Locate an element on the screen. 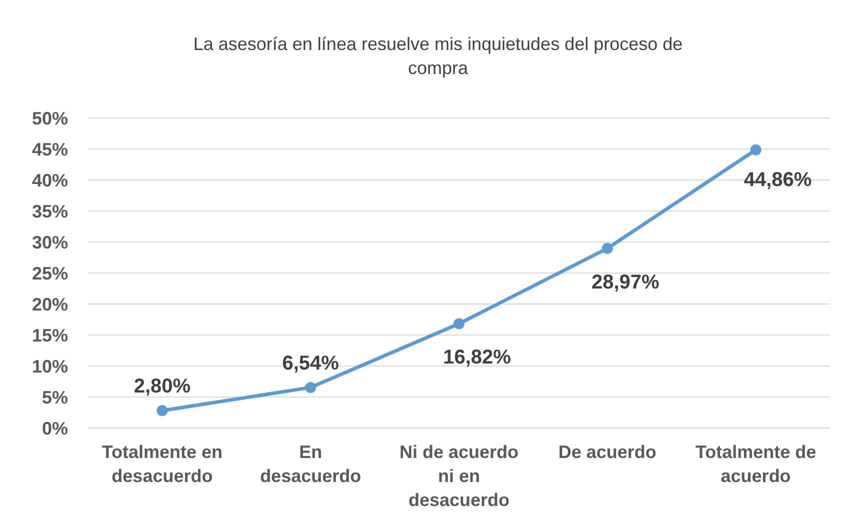  data-label: 2,80% is located at coordinates (162, 387).